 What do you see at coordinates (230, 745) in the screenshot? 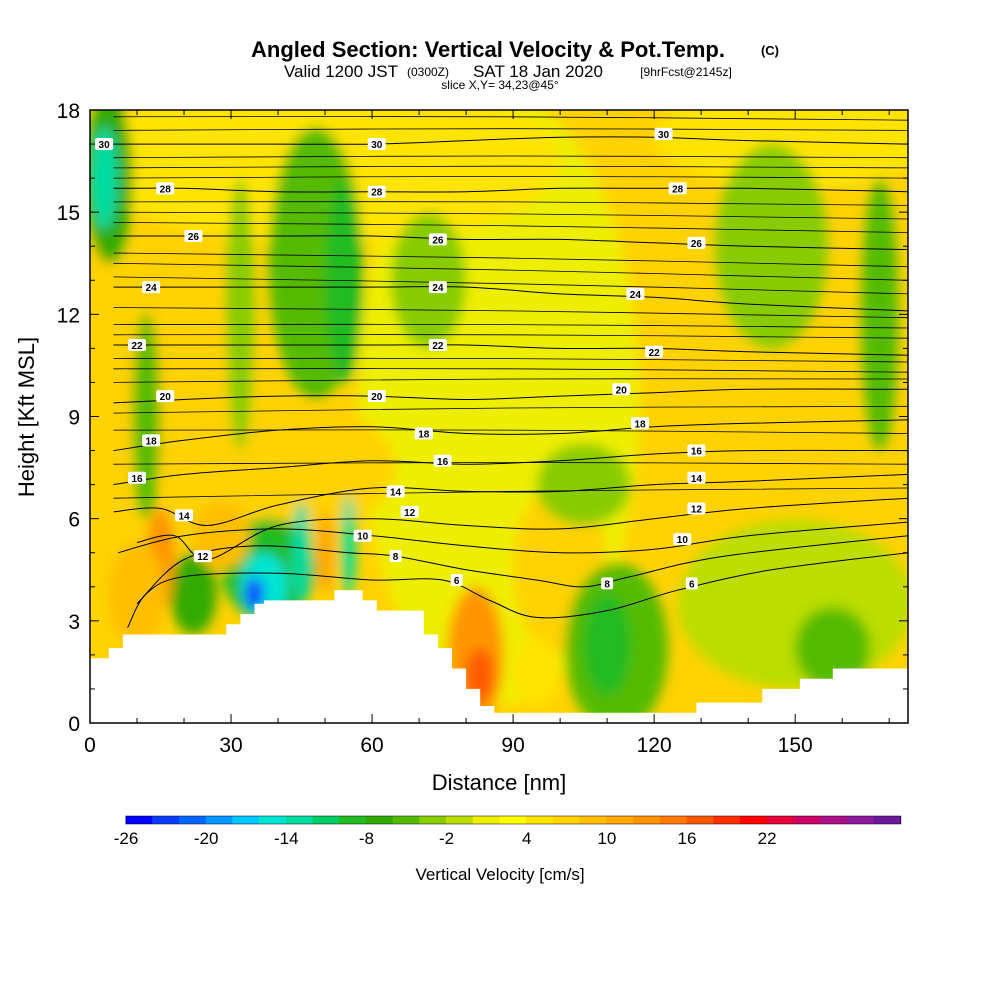
I see `x-tick-label: 30` at bounding box center [230, 745].